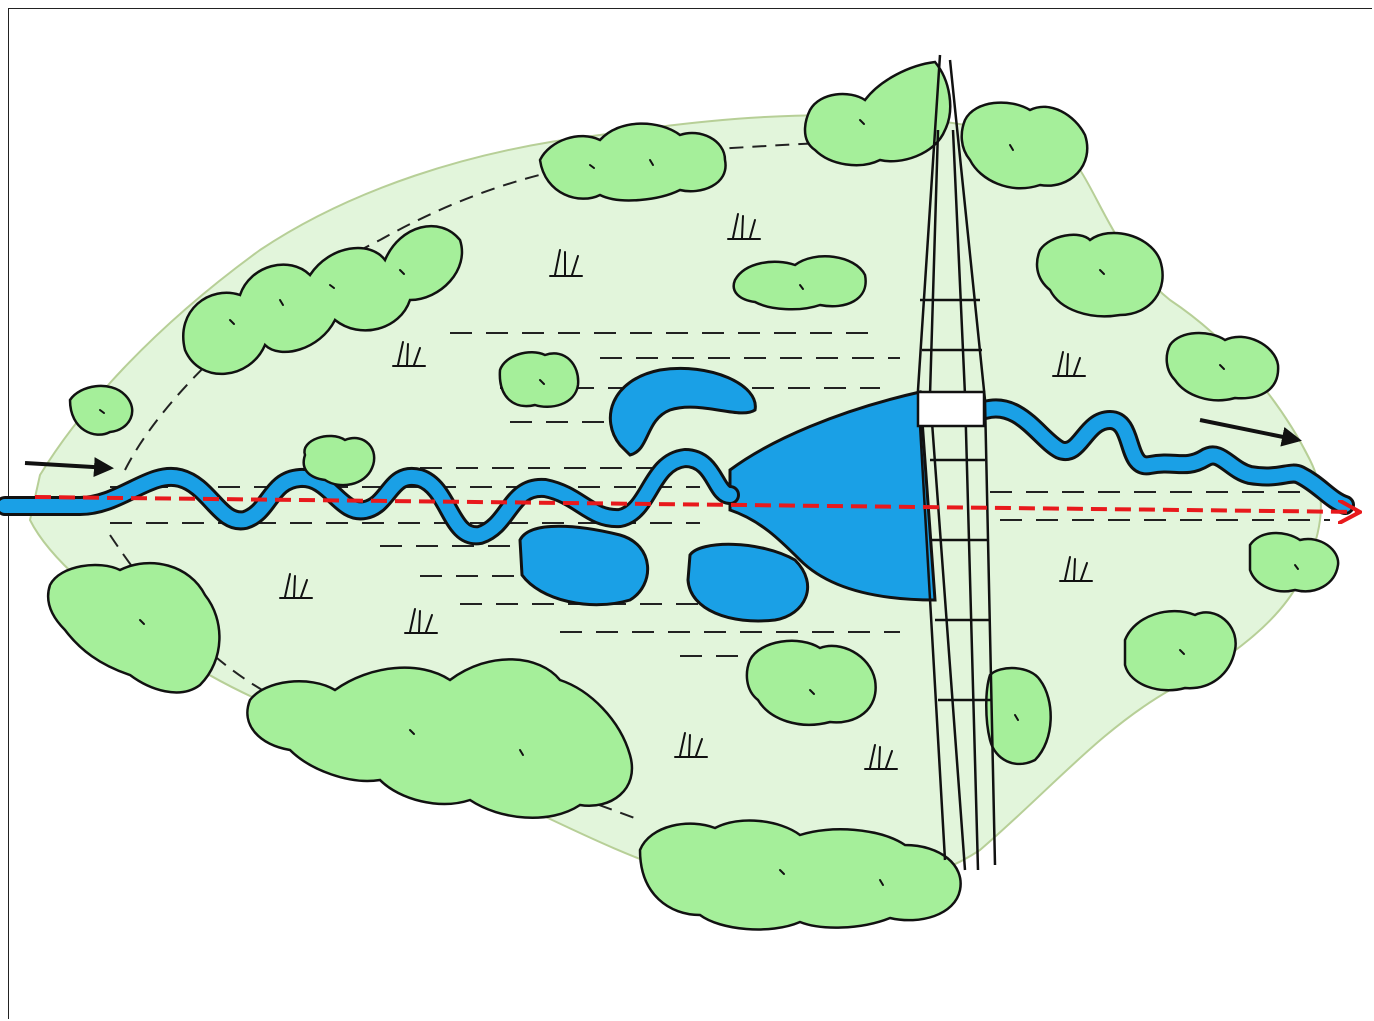 Image resolution: width=1374 pixels, height=1021 pixels. Describe the element at coordinates (747, 582) in the screenshot. I see `oxbow-lake-lower-mid` at that location.